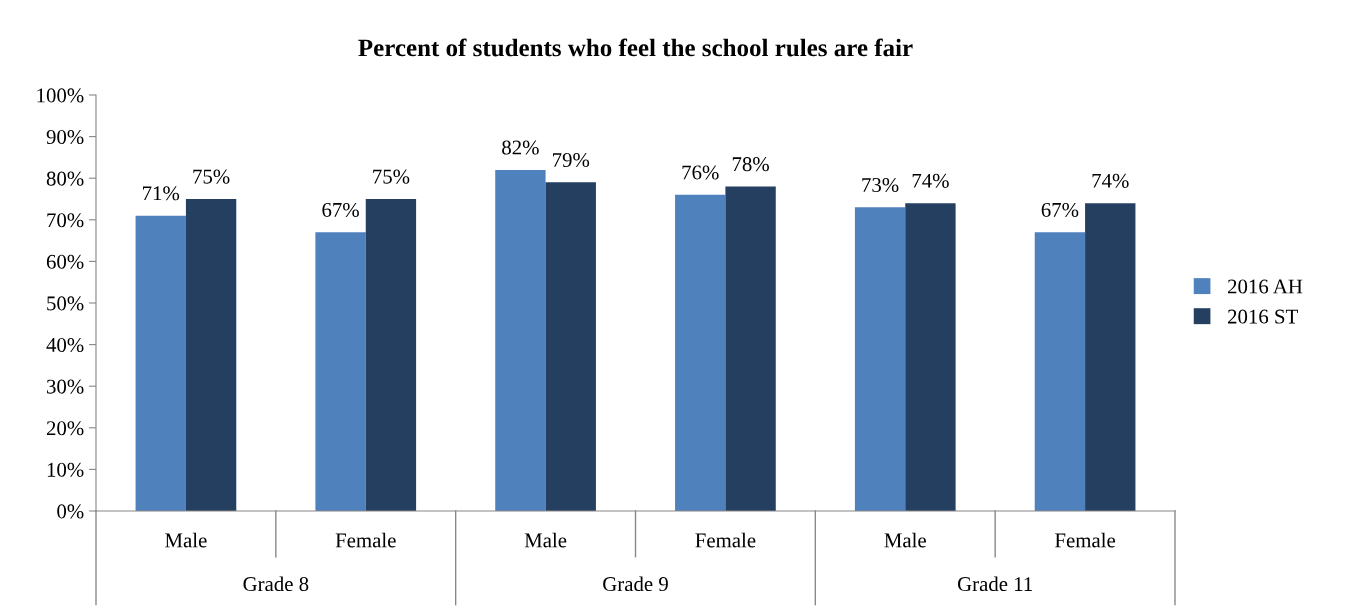 The width and height of the screenshot is (1359, 615). What do you see at coordinates (65, 220) in the screenshot?
I see `y-tick-label: 70%` at bounding box center [65, 220].